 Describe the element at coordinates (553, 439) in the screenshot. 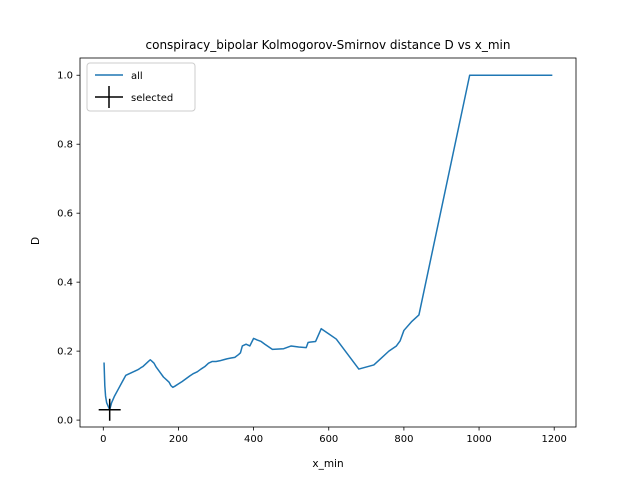

I see `x-tick-label: 1200` at that location.